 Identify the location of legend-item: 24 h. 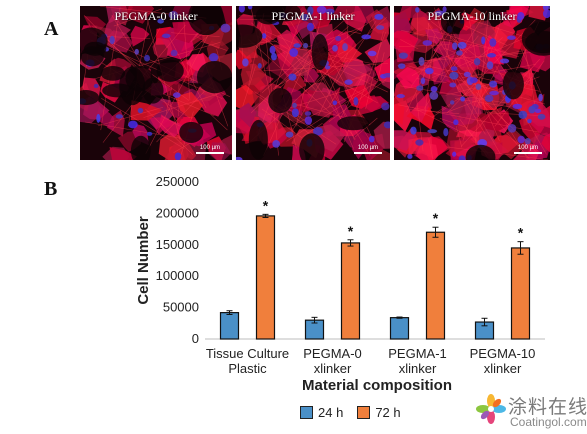
(321, 412).